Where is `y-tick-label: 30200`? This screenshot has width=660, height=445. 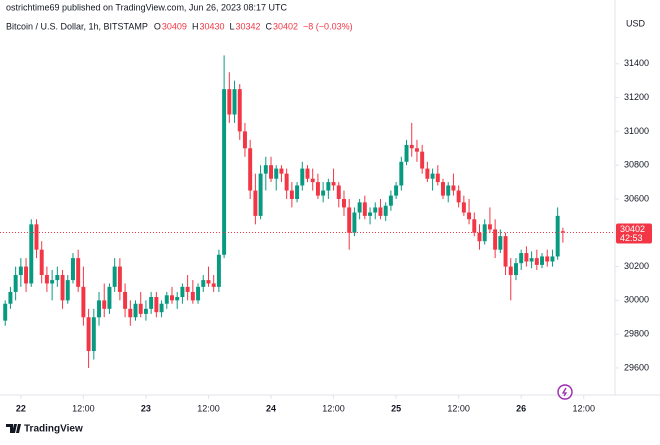 y-tick-label: 30200 is located at coordinates (636, 266).